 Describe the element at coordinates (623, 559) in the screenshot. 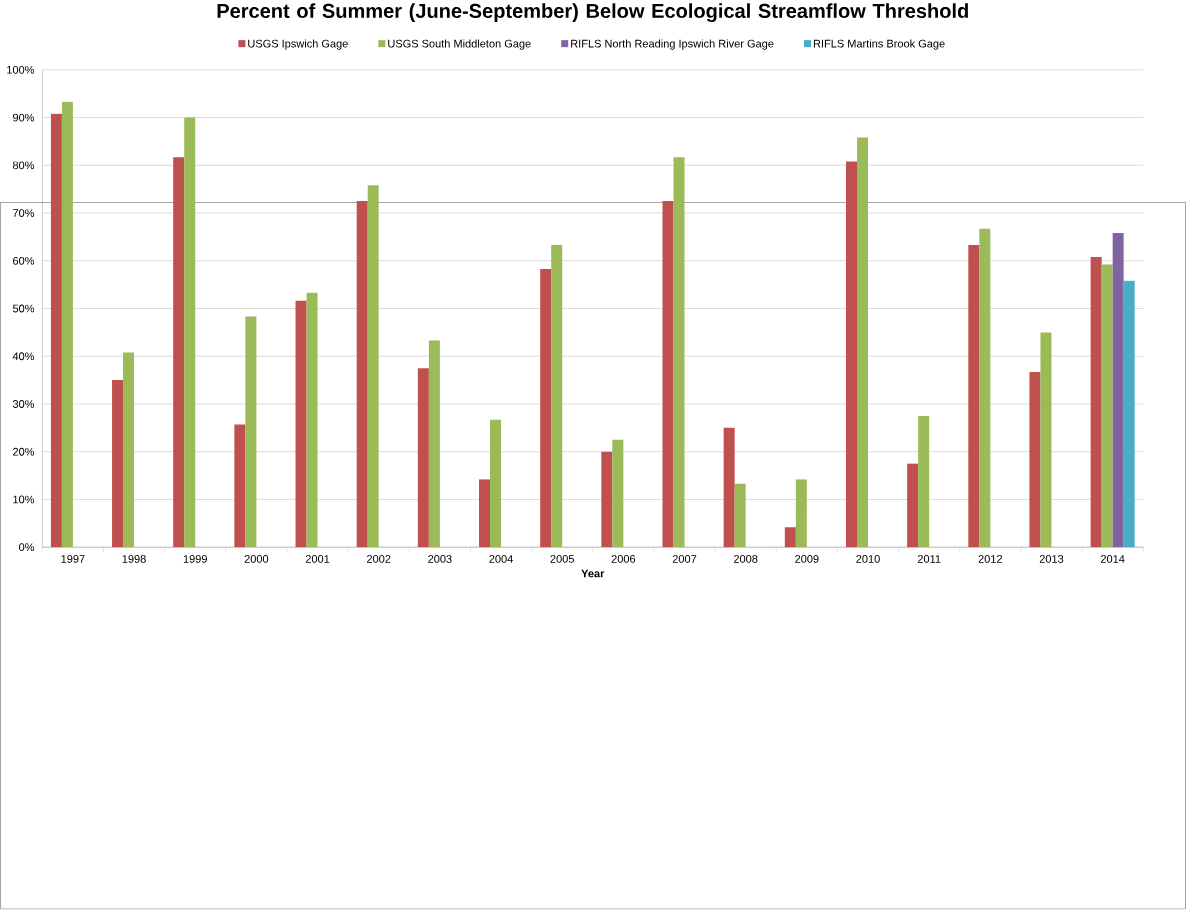

I see `x-tick-label: 2006` at that location.